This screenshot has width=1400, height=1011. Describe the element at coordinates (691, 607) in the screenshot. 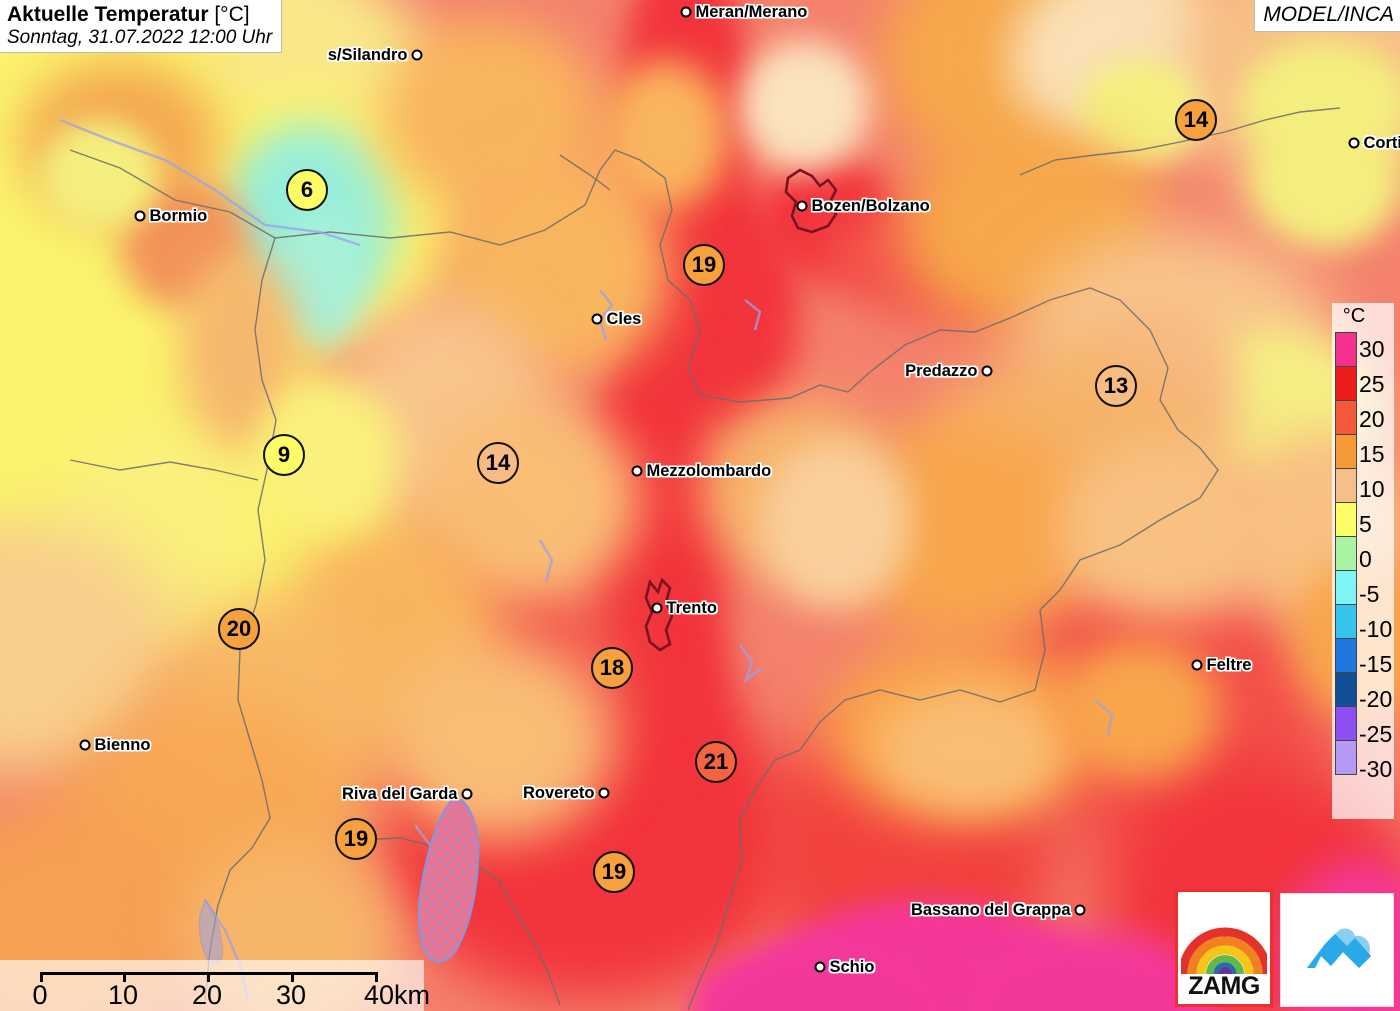

I see `city-label: Trento` at that location.